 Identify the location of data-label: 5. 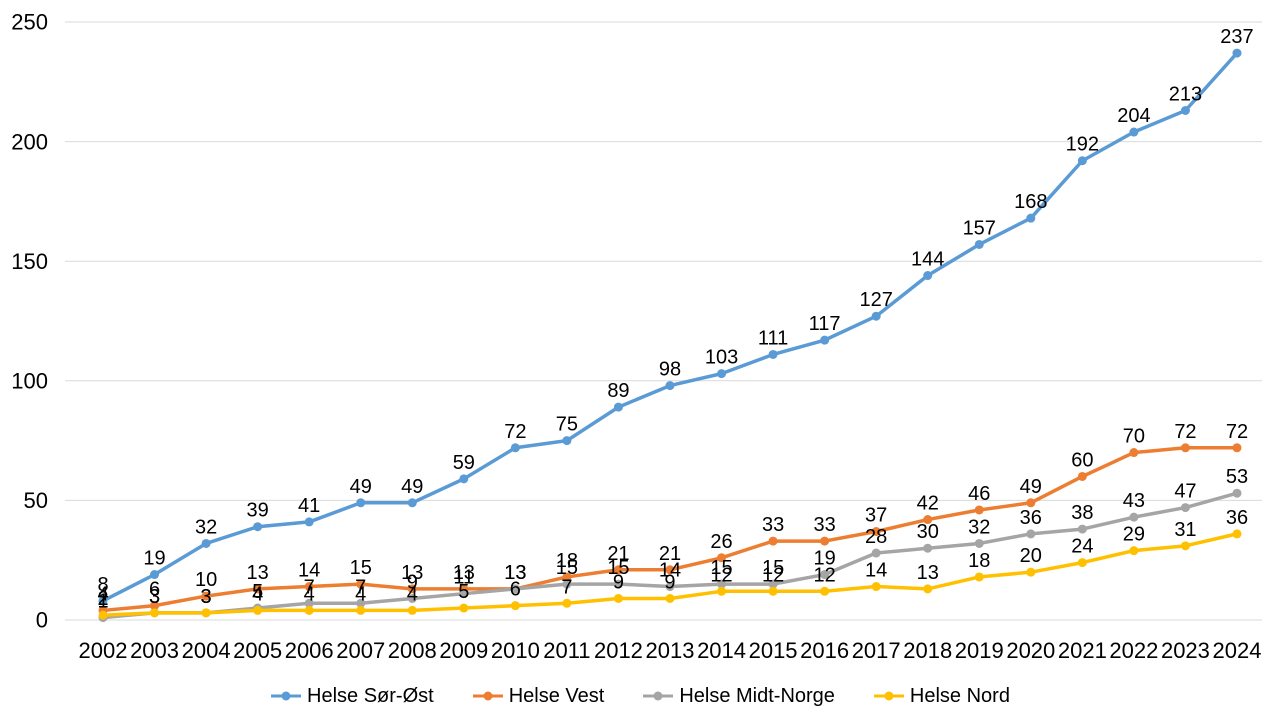
(257, 592).